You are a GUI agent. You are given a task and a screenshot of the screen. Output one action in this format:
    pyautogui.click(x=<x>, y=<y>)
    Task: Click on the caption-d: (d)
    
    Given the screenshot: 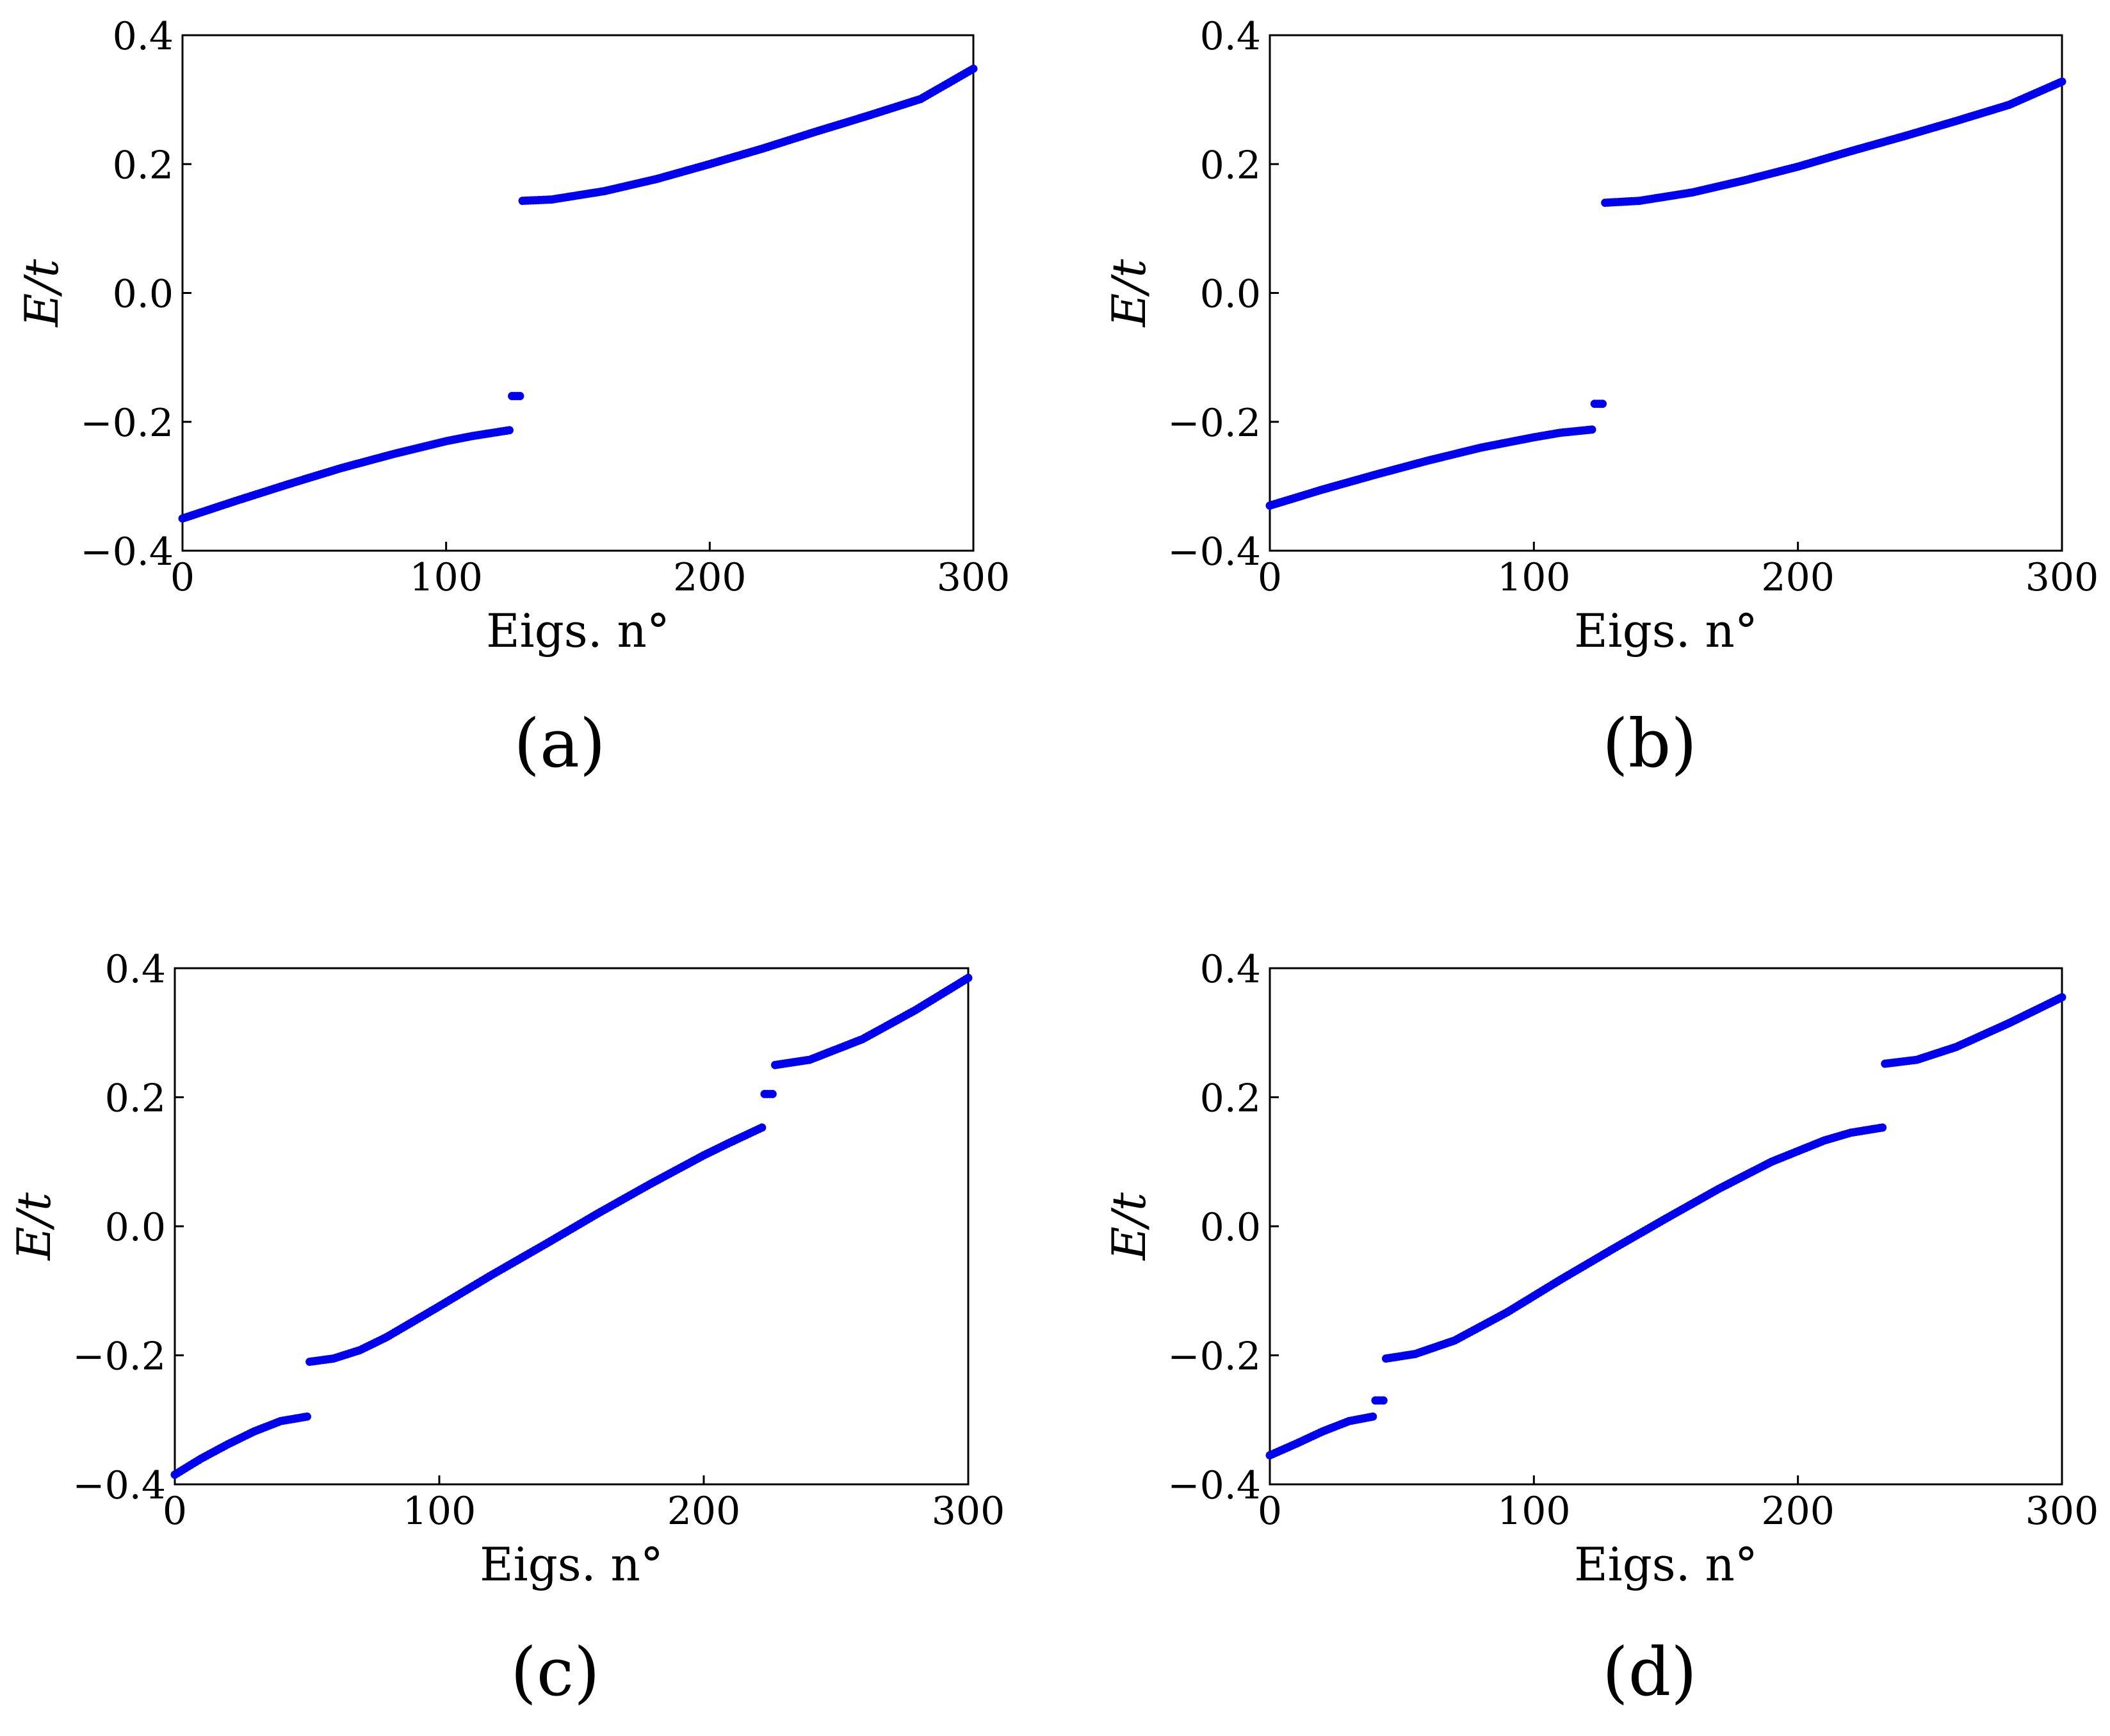 What is the action you would take?
    pyautogui.click(x=1649, y=1672)
    